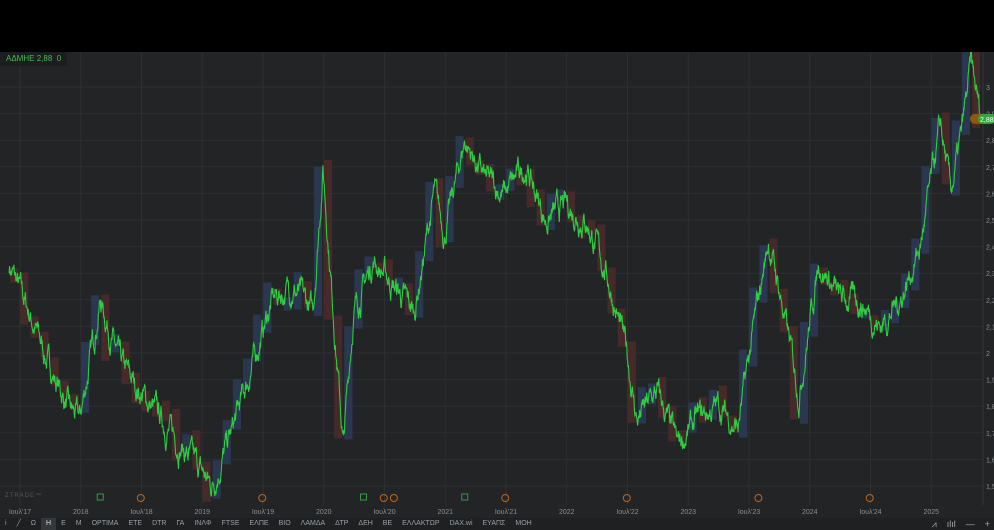 The width and height of the screenshot is (994, 530). What do you see at coordinates (49, 524) in the screenshot?
I see `toolbar-item: Η` at bounding box center [49, 524].